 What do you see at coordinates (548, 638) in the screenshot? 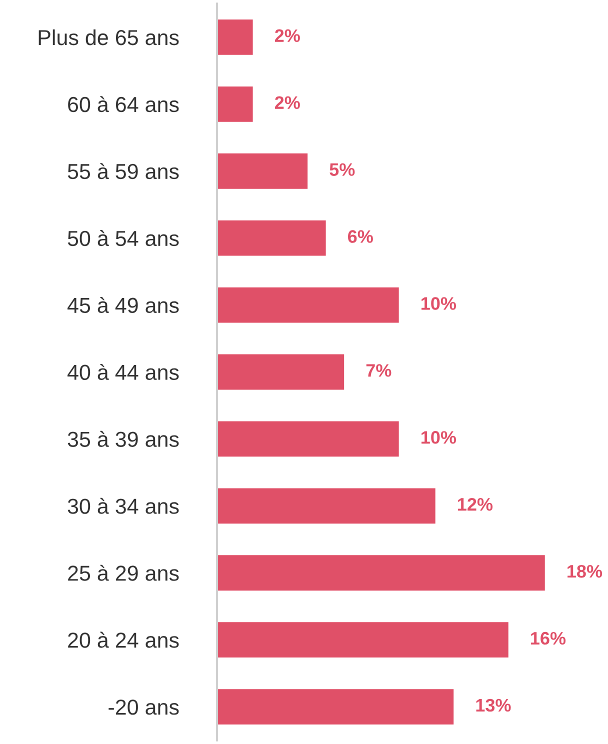
I see `data-label: 16%` at bounding box center [548, 638].